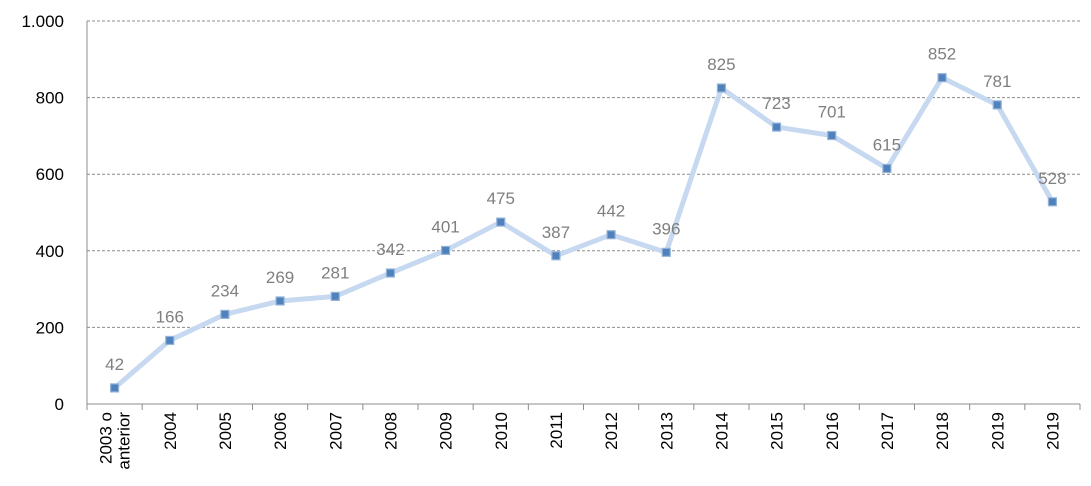  What do you see at coordinates (501, 198) in the screenshot?
I see `data-label: 475` at bounding box center [501, 198].